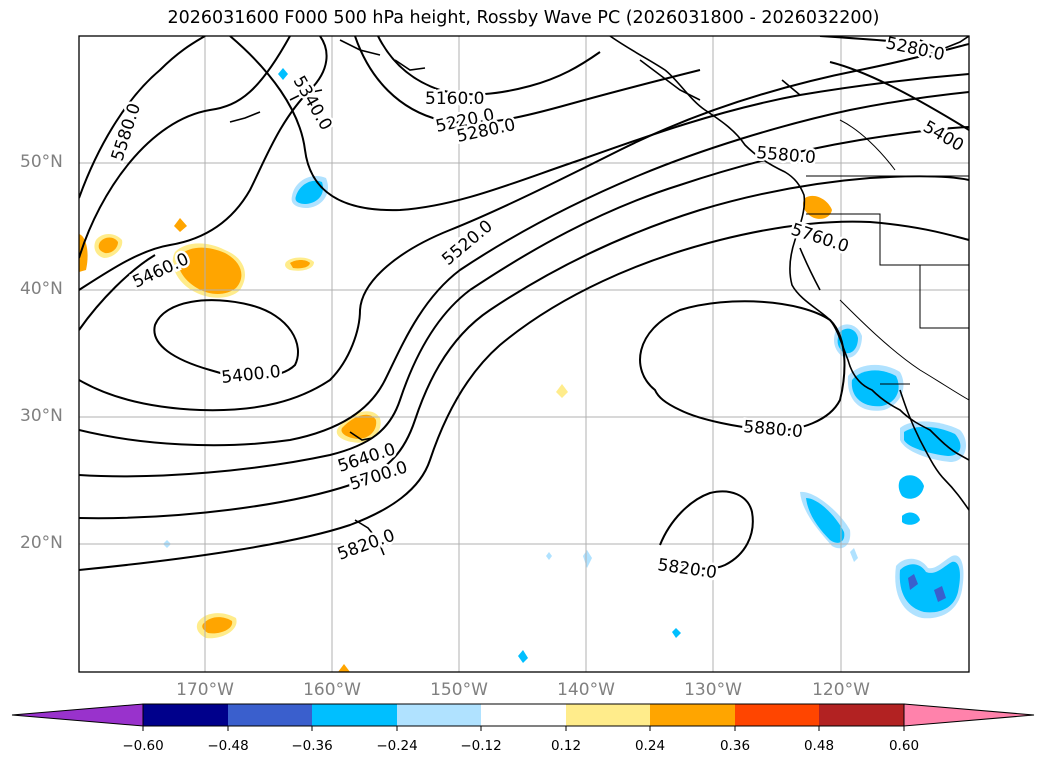 The height and width of the screenshot is (765, 1047). Describe the element at coordinates (41, 416) in the screenshot. I see `lat-label-30n: 30°N` at that location.